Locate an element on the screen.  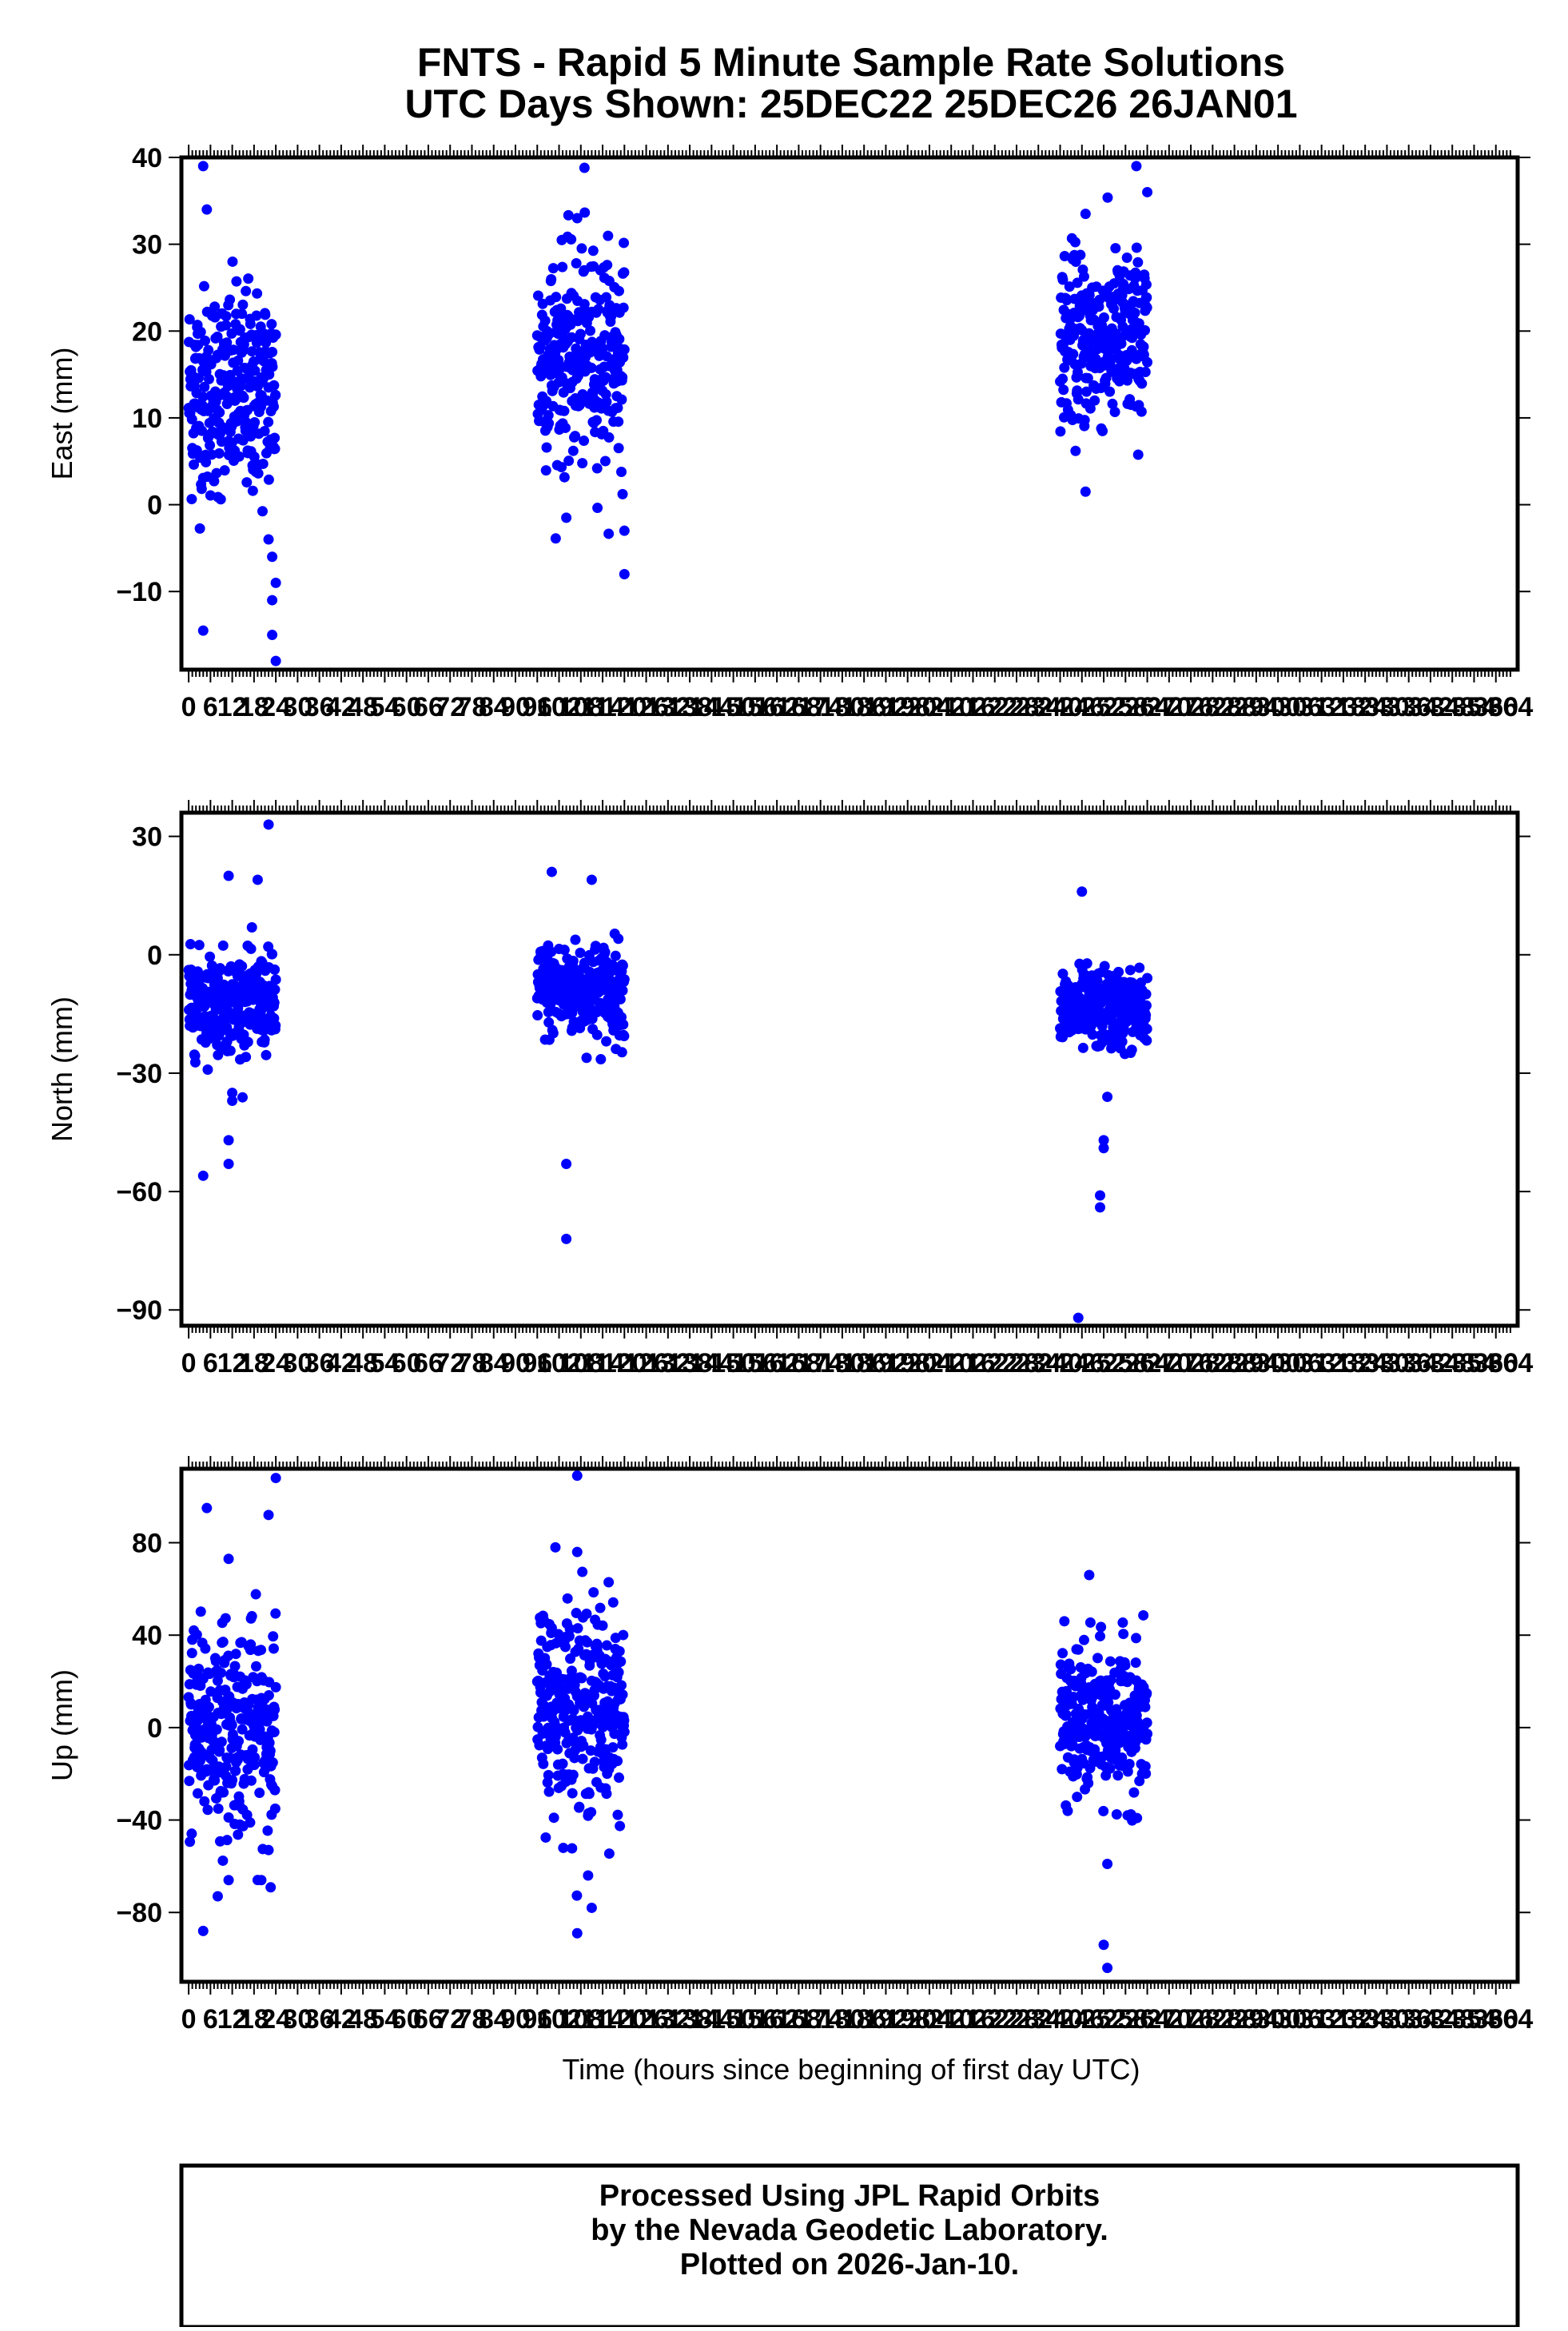
y-axis-label: Up (mm) is located at coordinates (62, 1725).